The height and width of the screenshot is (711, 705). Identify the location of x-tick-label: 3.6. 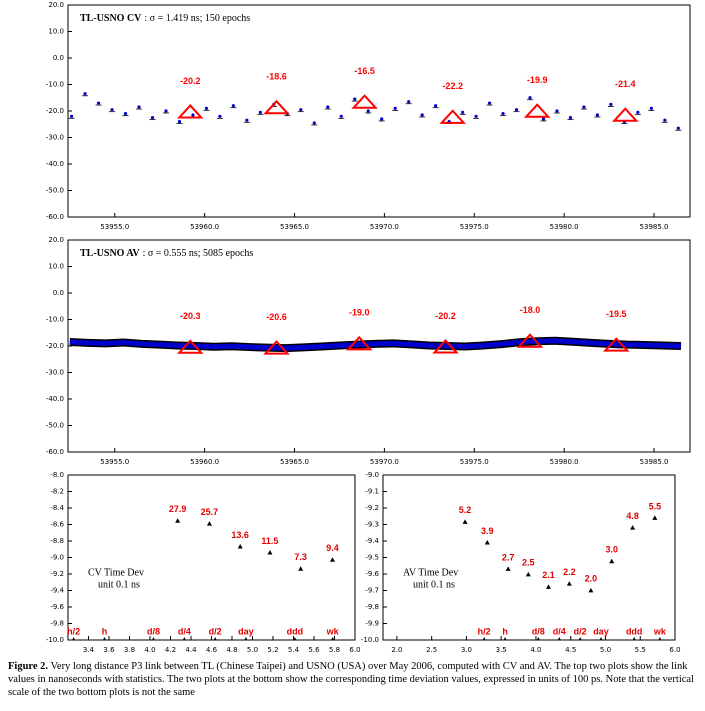
(109, 650).